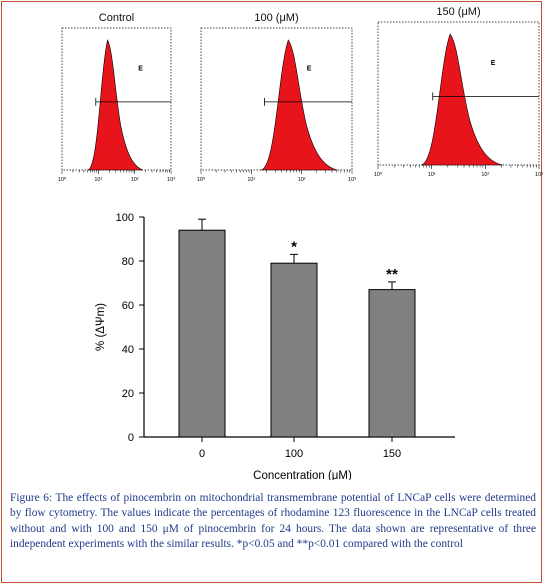 This screenshot has height=587, width=546. I want to click on histogram-panel-2: 100 (μM) E 10⁰ 10¹ 10² 10³, so click(276, 97).